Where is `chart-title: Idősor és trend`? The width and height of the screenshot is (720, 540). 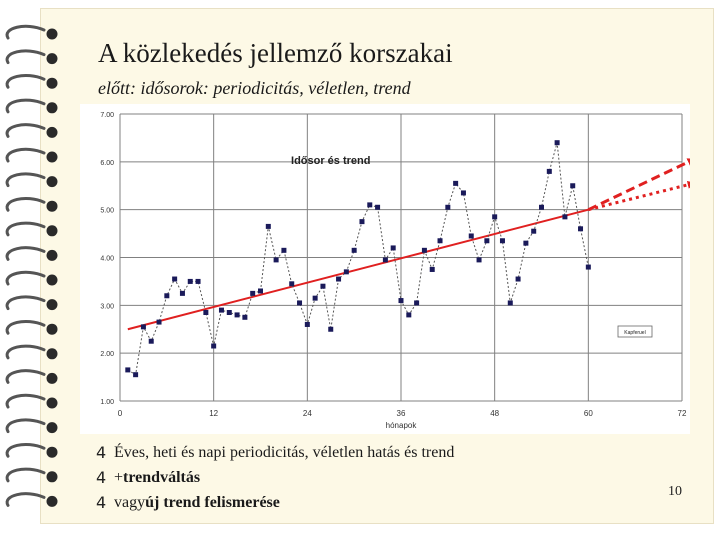
chart-title: Idősor és trend is located at coordinates (330, 161).